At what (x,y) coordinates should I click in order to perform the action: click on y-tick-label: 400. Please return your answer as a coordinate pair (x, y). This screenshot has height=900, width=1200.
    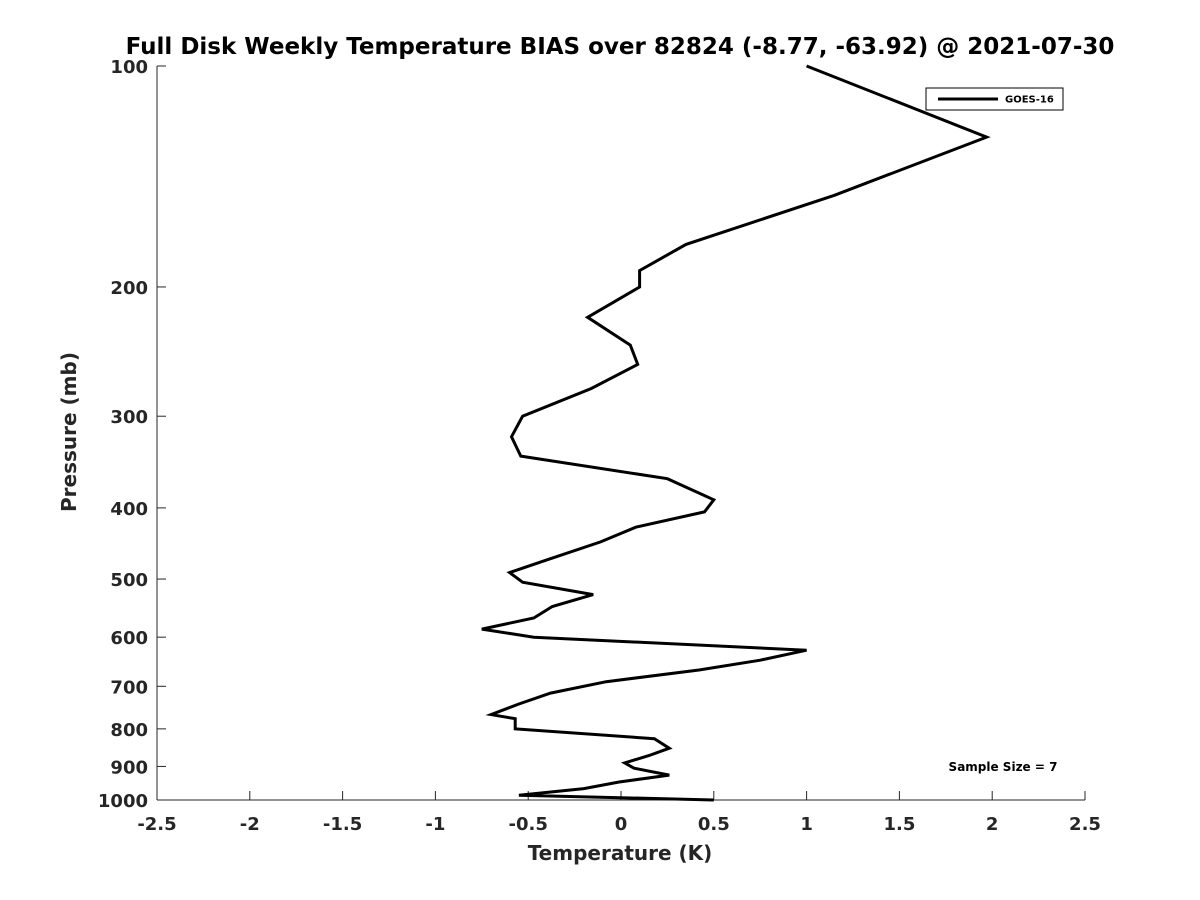
    Looking at the image, I should click on (129, 509).